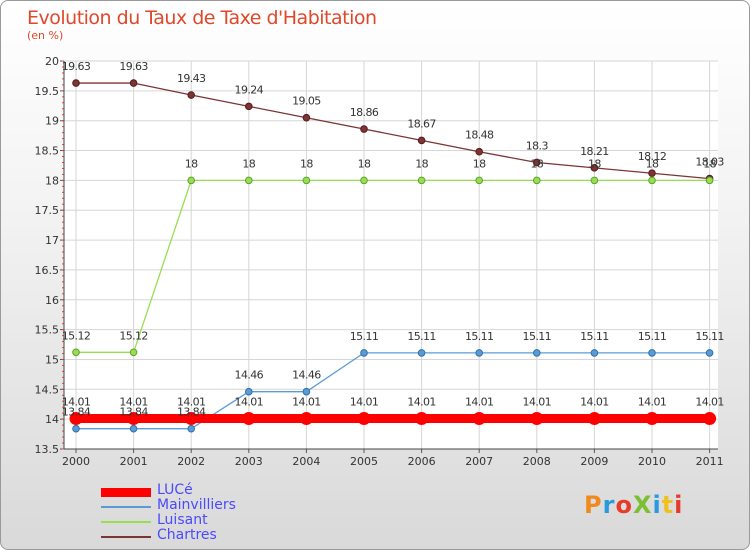  Describe the element at coordinates (652, 156) in the screenshot. I see `data-label: 18.12` at that location.